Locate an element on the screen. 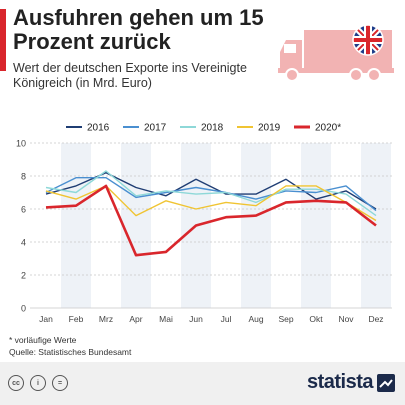  truck-icon is located at coordinates (336, 53).